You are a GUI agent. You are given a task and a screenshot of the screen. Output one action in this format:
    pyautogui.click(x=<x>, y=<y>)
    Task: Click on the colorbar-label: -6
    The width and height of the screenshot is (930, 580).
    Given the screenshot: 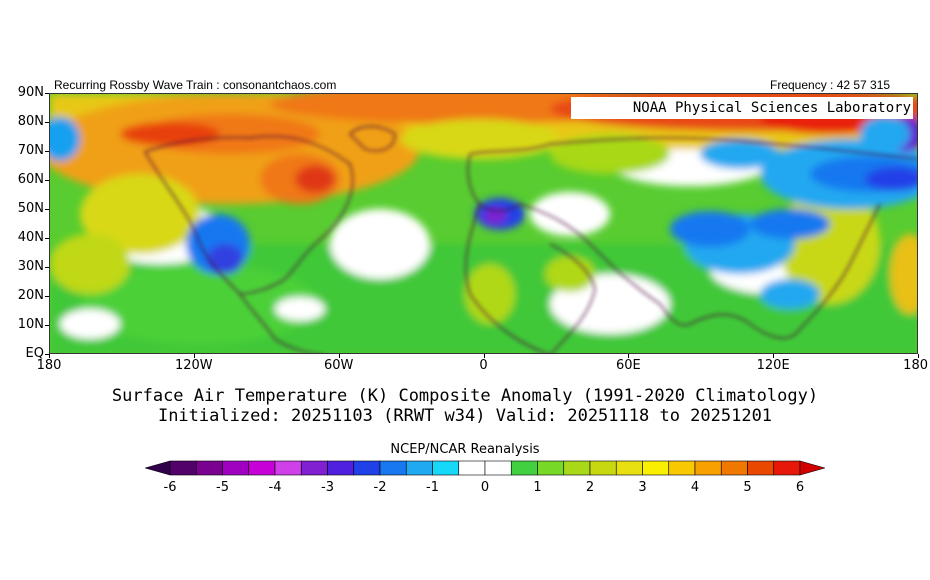 What is the action you would take?
    pyautogui.click(x=170, y=487)
    